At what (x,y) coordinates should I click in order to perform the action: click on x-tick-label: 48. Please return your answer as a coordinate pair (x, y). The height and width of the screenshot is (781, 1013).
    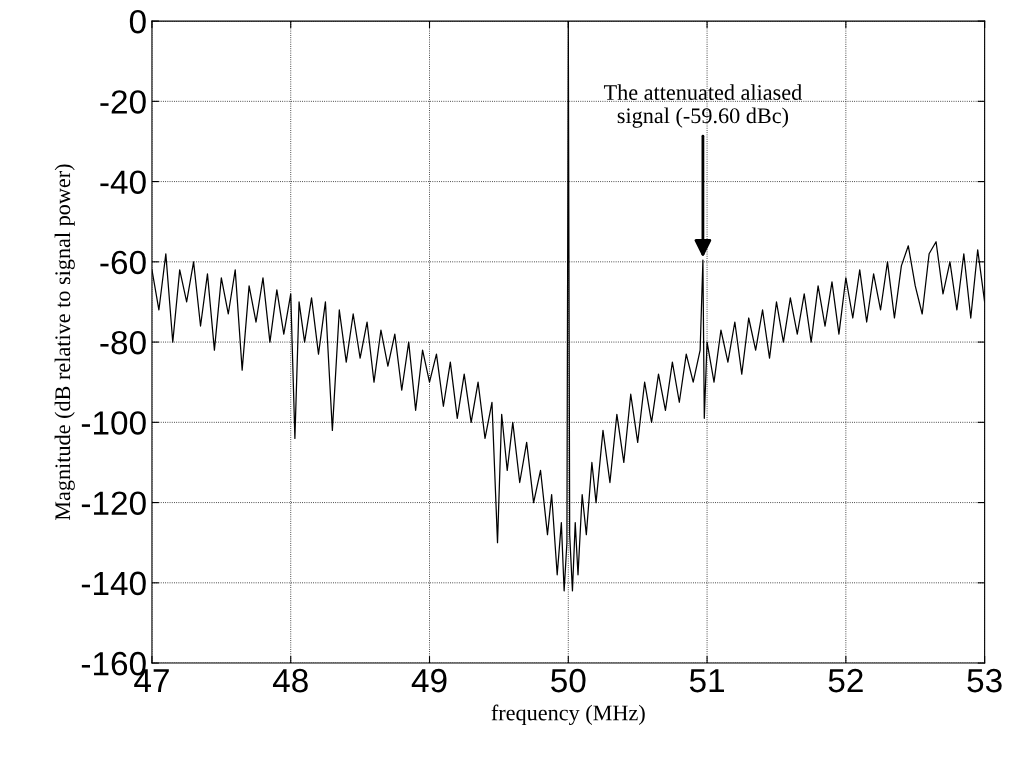
    Looking at the image, I should click on (290, 680).